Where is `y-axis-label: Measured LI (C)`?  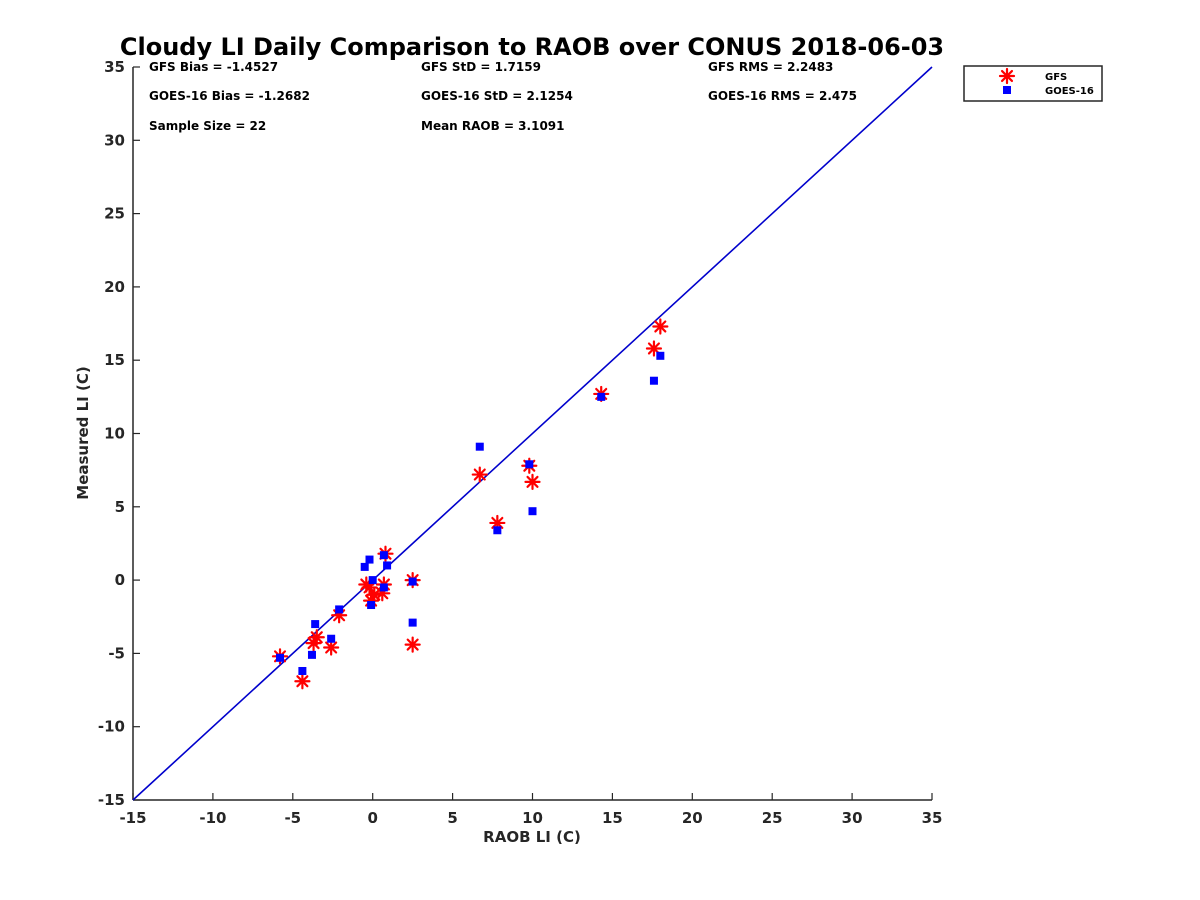
y-axis-label: Measured LI (C) is located at coordinates (83, 432).